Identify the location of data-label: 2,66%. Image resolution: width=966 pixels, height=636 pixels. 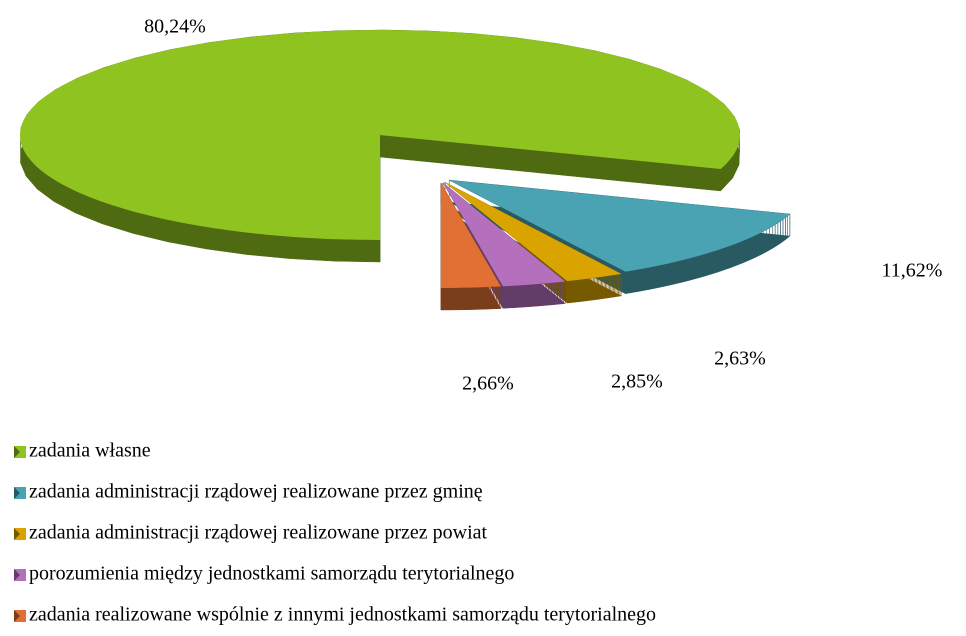
(488, 384).